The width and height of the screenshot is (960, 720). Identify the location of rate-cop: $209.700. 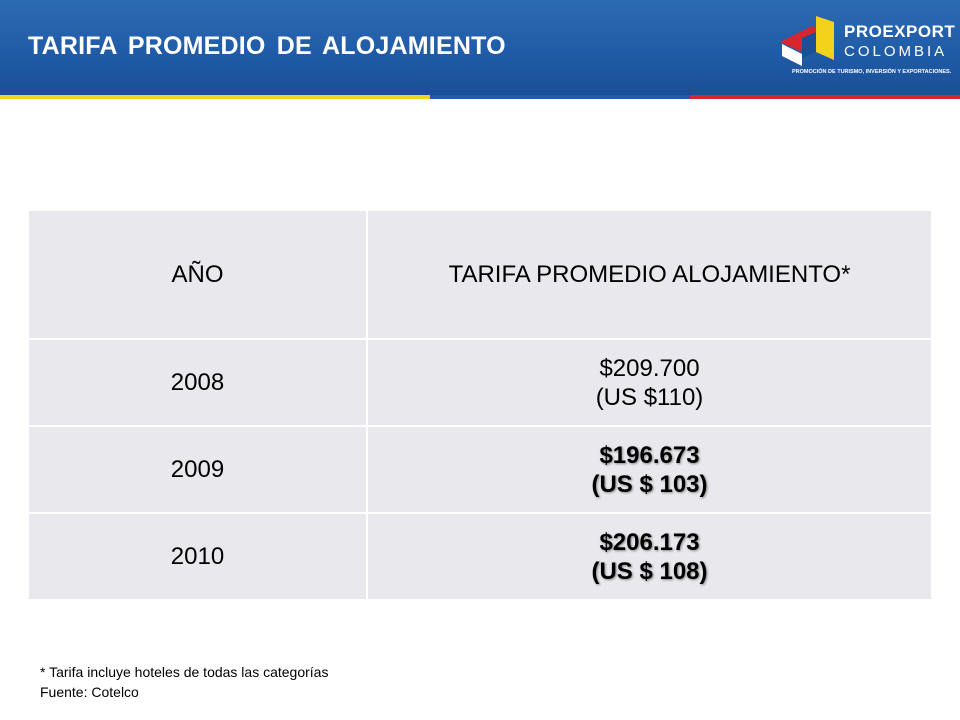
(649, 368).